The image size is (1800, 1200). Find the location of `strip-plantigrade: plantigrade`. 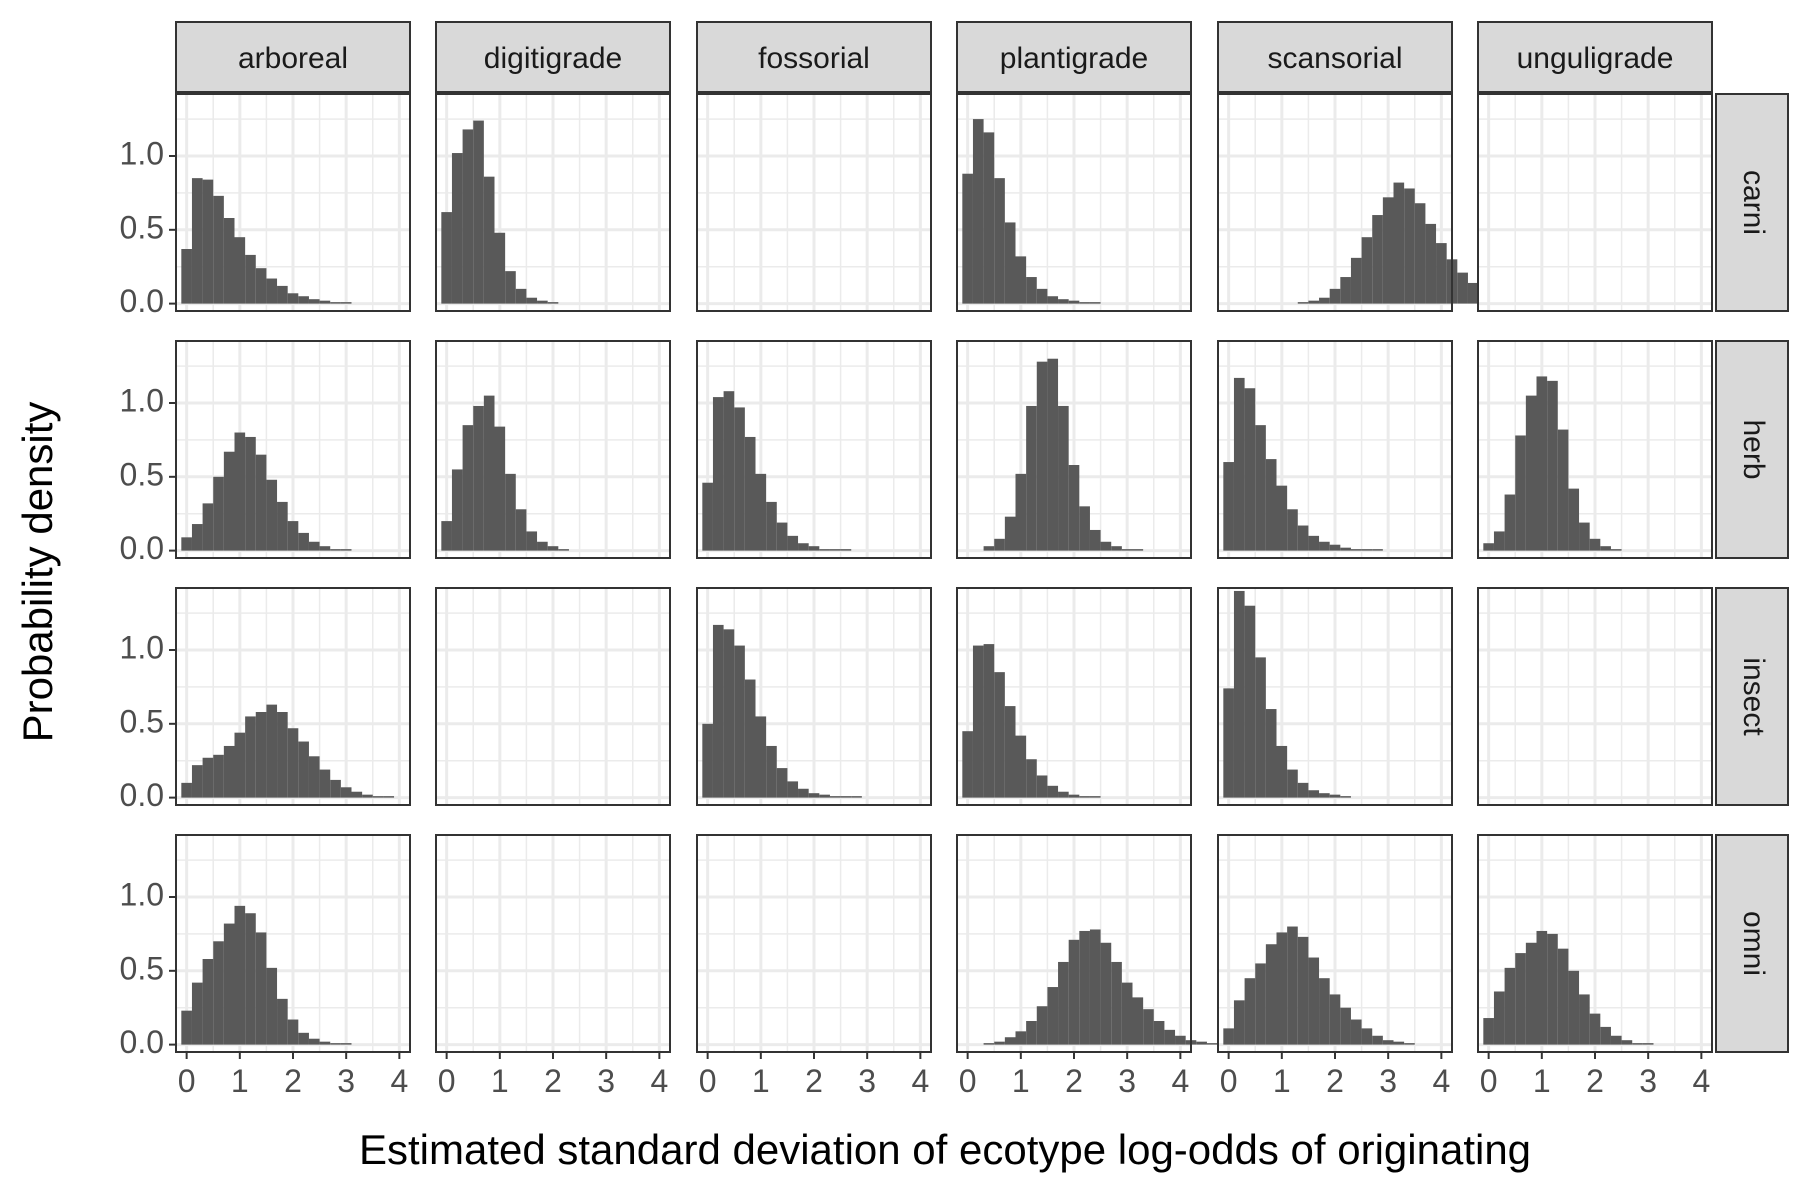

strip-plantigrade: plantigrade is located at coordinates (1074, 57).